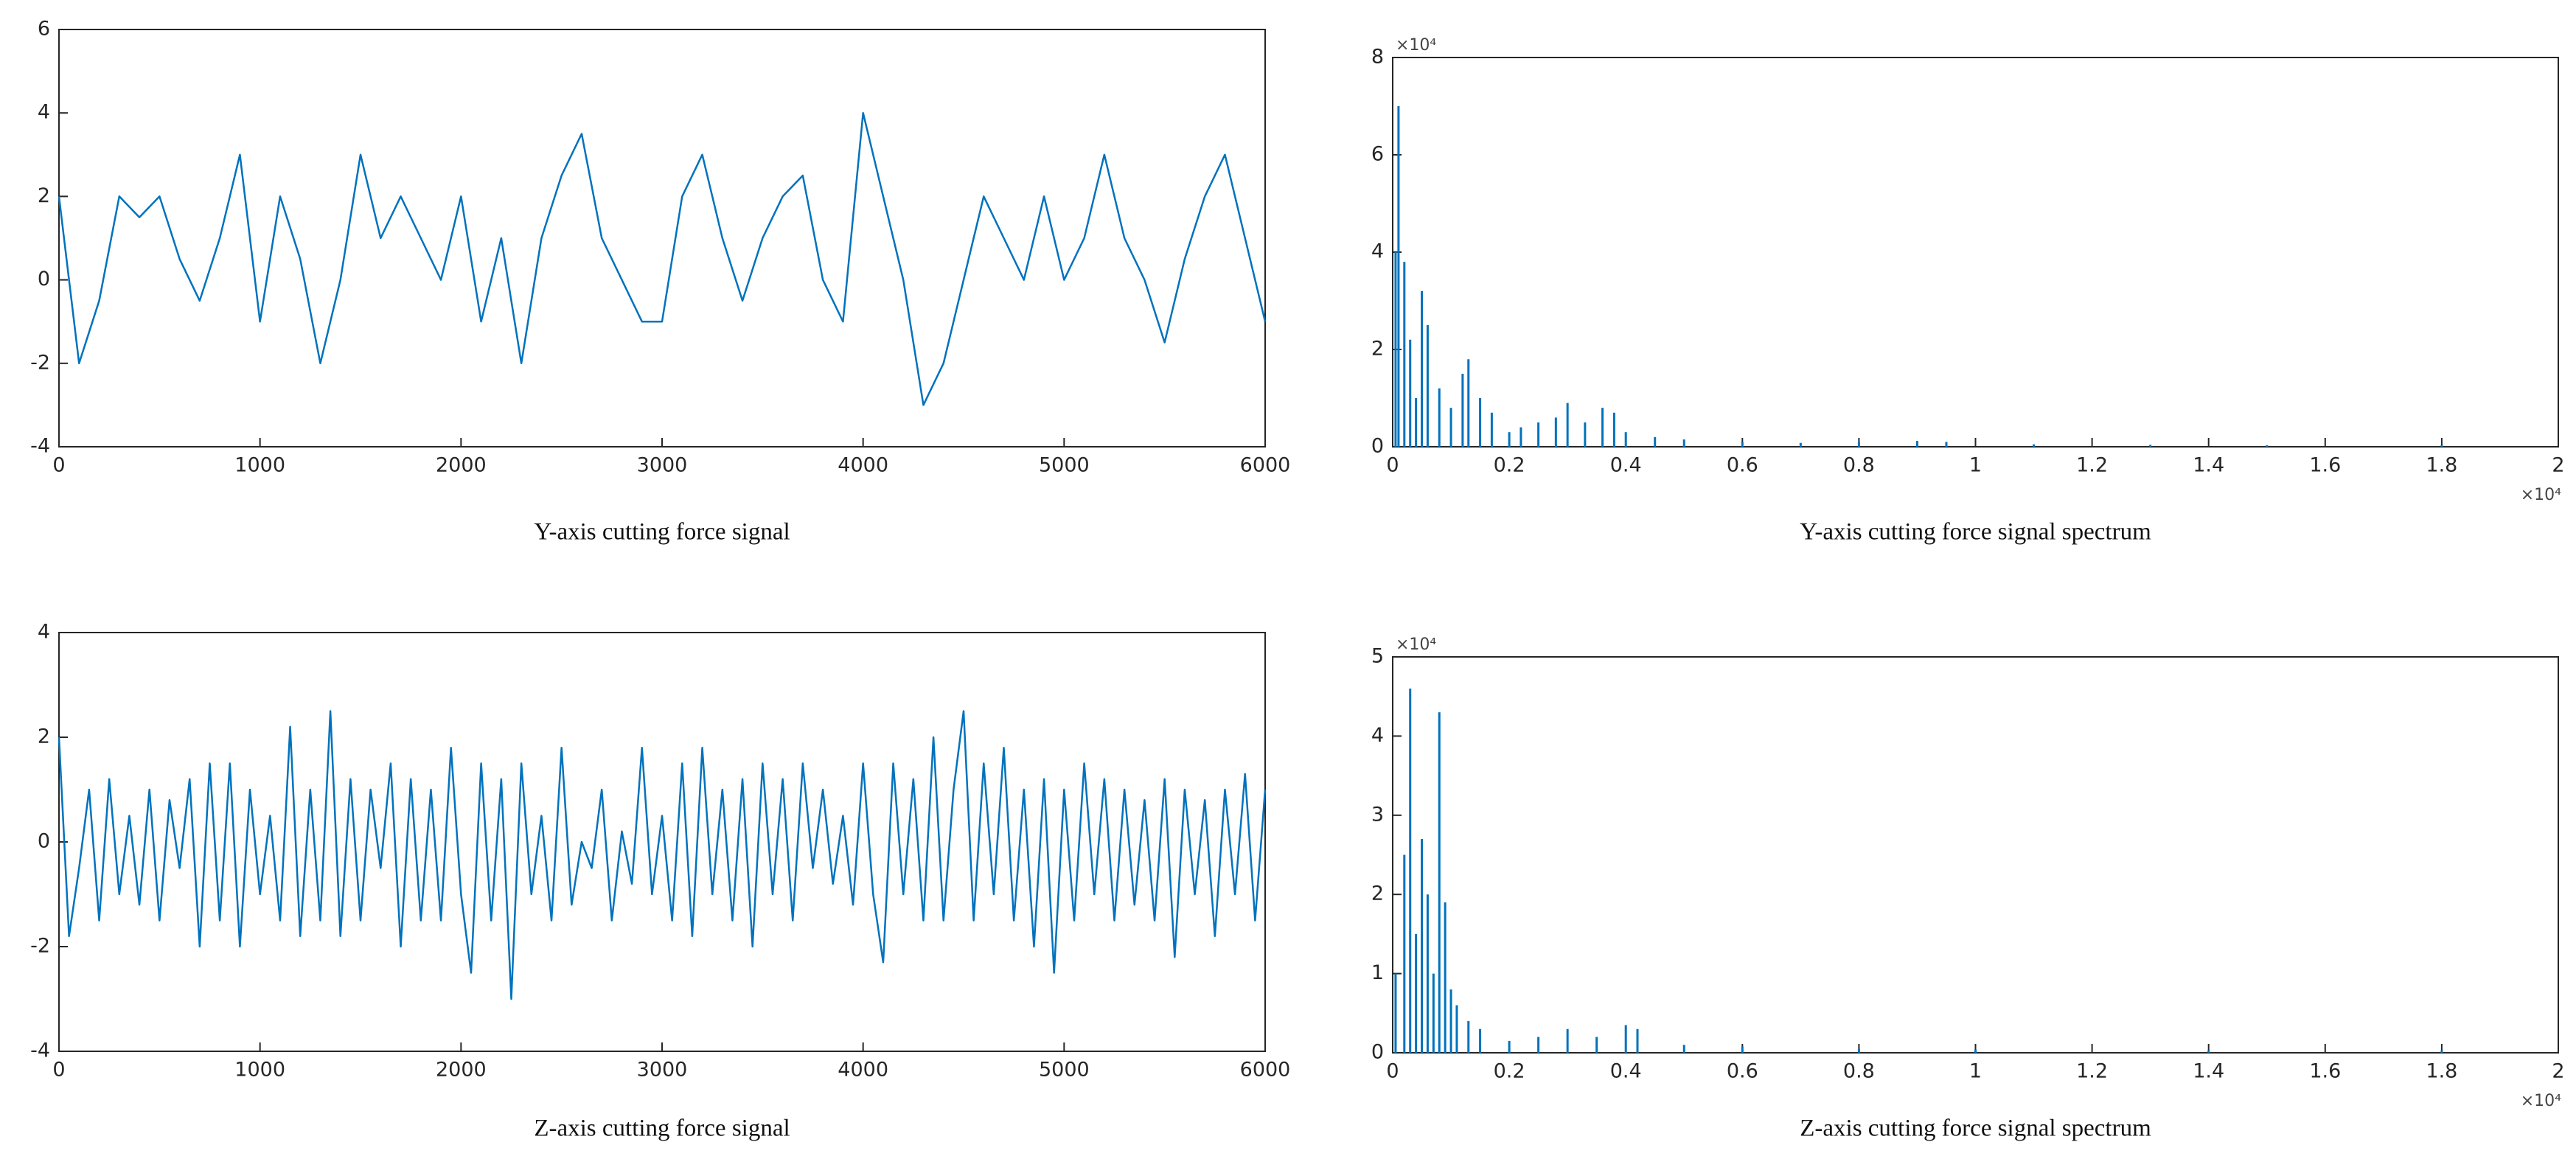 Image resolution: width=2576 pixels, height=1170 pixels. I want to click on caption: Y-axis cutting force signal spectrum, so click(1976, 532).